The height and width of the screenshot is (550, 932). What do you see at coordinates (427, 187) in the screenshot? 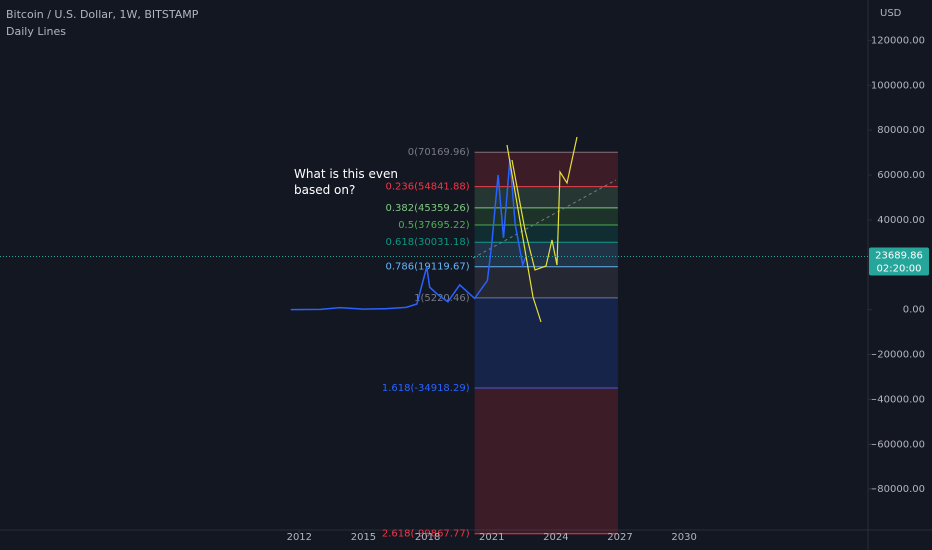
I see `fib-label: 0.236(54841.88)` at bounding box center [427, 187].